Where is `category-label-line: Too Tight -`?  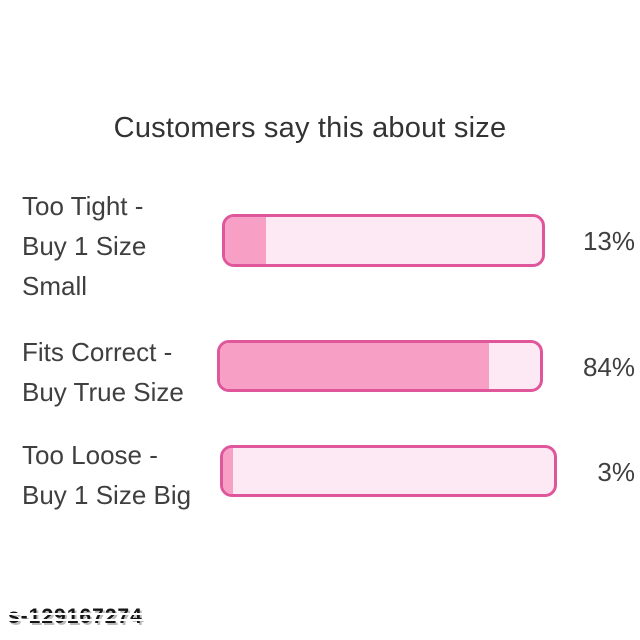 category-label-line: Too Tight - is located at coordinates (83, 206).